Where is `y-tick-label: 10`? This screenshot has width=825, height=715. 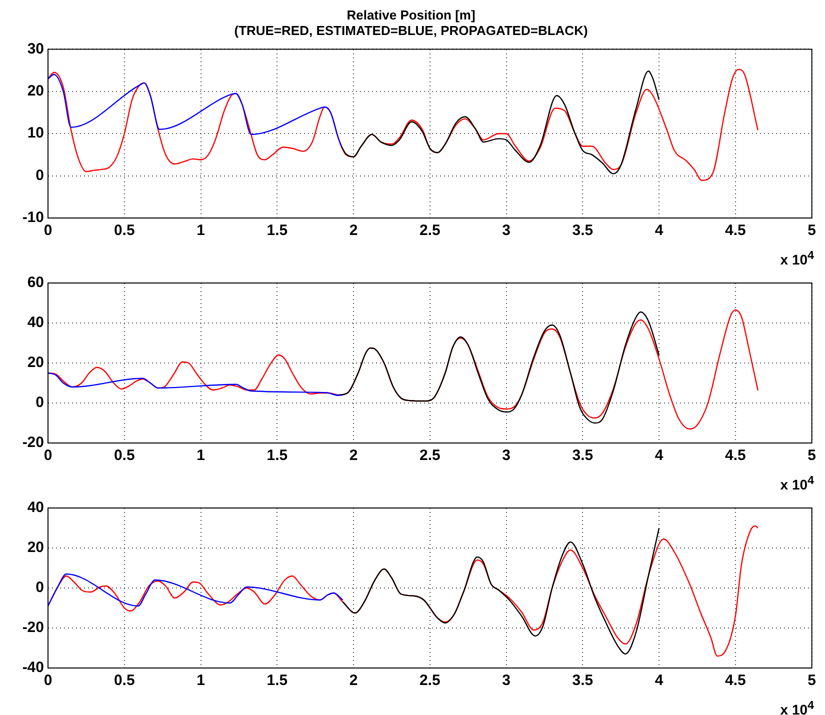 y-tick-label: 10 is located at coordinates (35, 133).